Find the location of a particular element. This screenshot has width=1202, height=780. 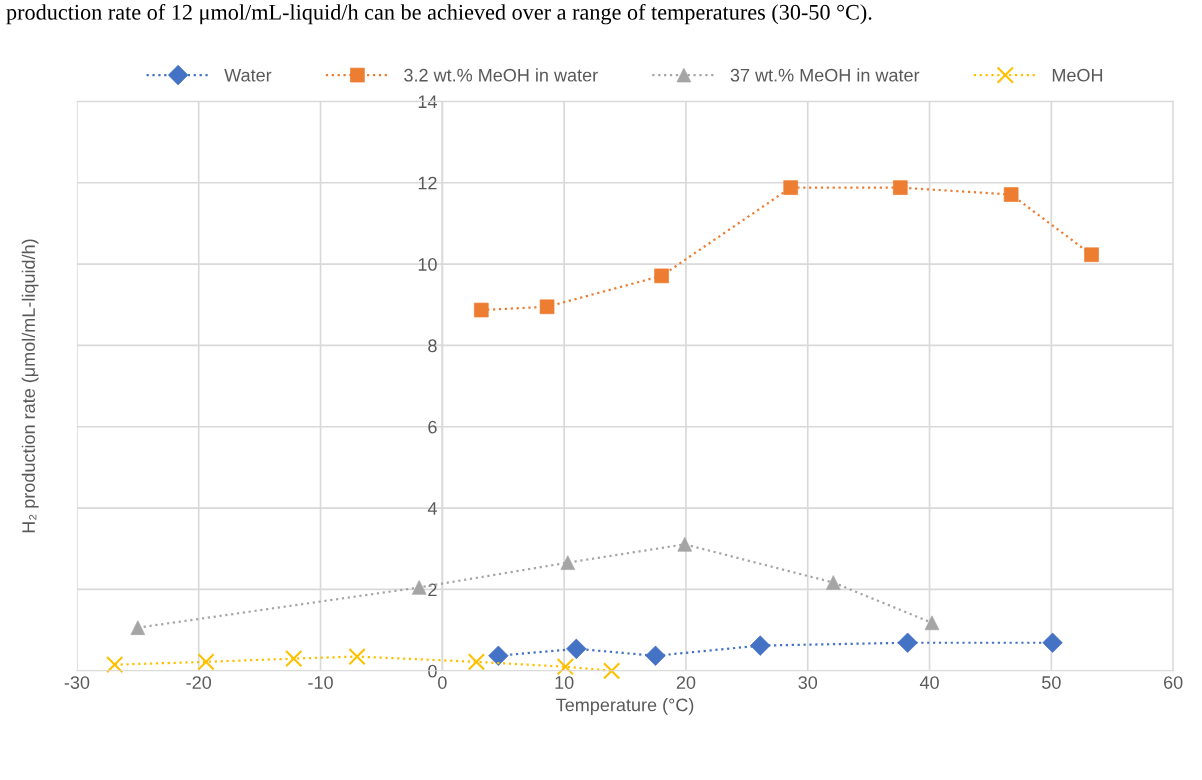

y-tick-label: 0 is located at coordinates (432, 671).